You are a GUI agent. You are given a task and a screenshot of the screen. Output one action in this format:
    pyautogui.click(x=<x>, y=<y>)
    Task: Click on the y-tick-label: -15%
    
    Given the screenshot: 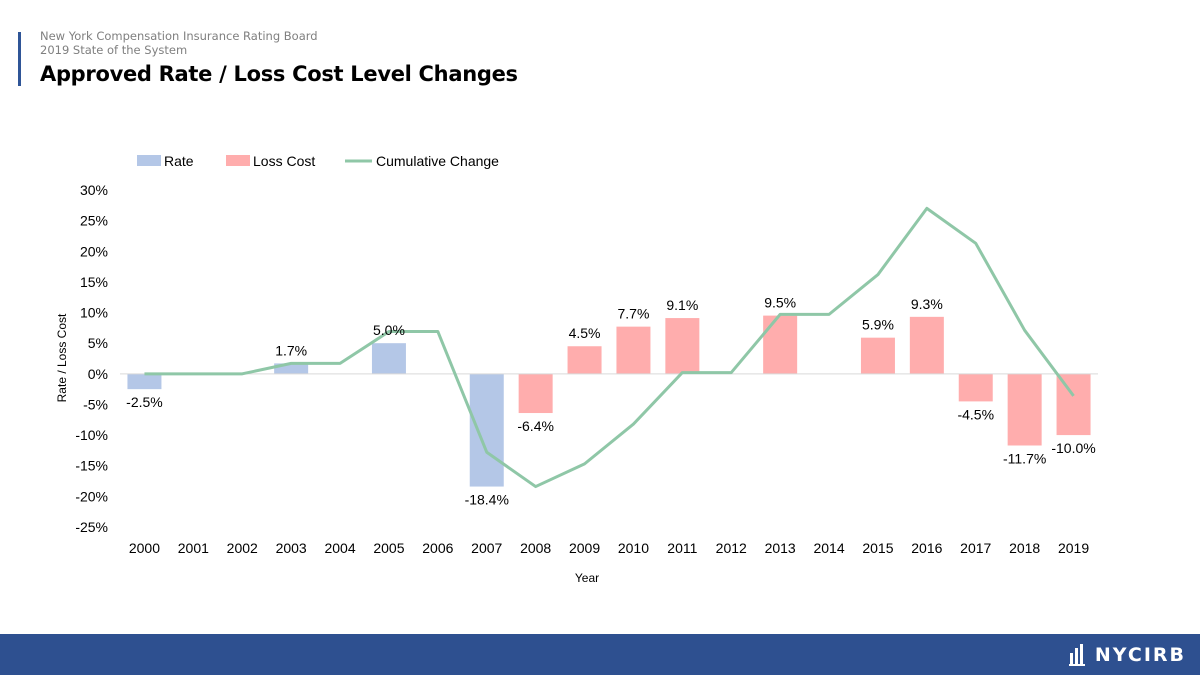 What is the action you would take?
    pyautogui.click(x=91, y=466)
    